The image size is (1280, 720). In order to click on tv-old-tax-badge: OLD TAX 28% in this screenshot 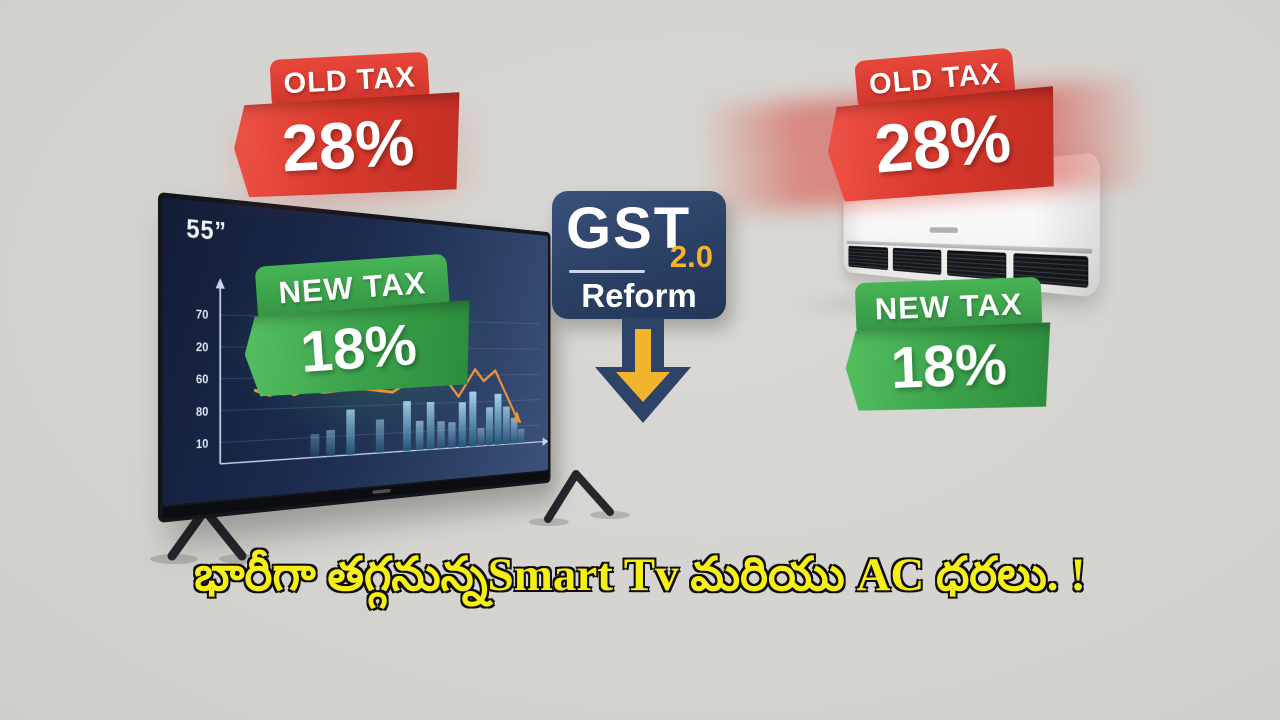, I will do `click(347, 125)`.